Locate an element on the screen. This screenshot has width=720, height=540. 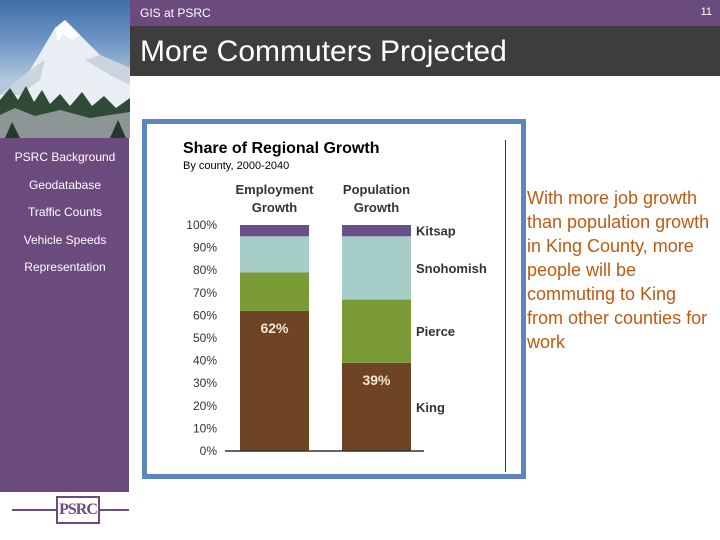
nav-item-geodatabase: Geodatabase is located at coordinates (65, 185).